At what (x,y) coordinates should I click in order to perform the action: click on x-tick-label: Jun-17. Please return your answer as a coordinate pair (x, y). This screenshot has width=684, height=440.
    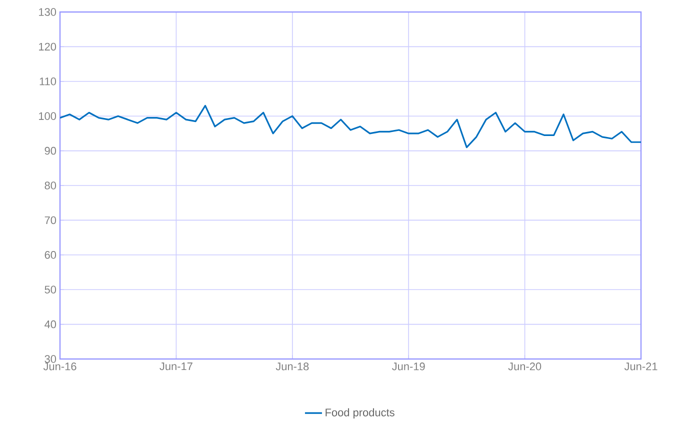
    Looking at the image, I should click on (176, 366).